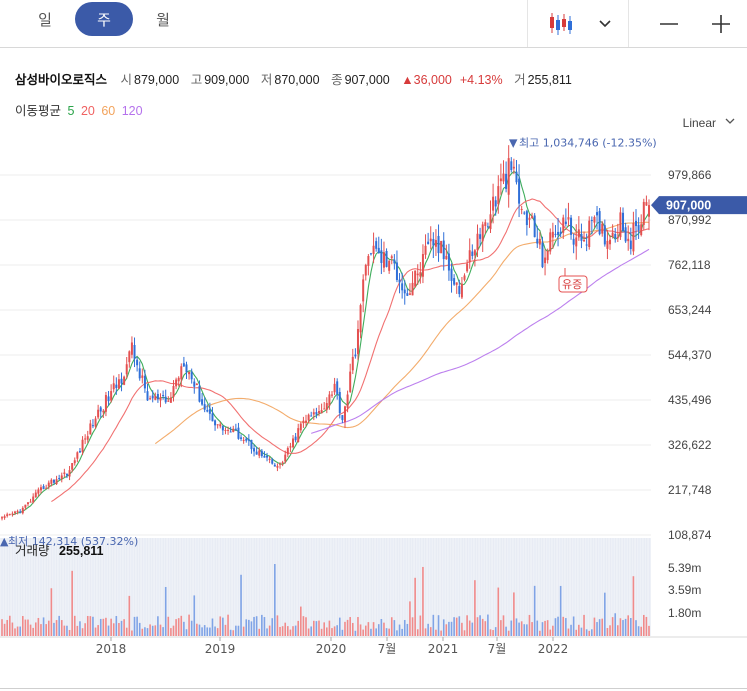 This screenshot has height=691, width=747. What do you see at coordinates (108, 111) in the screenshot?
I see `ma-60: 60` at bounding box center [108, 111].